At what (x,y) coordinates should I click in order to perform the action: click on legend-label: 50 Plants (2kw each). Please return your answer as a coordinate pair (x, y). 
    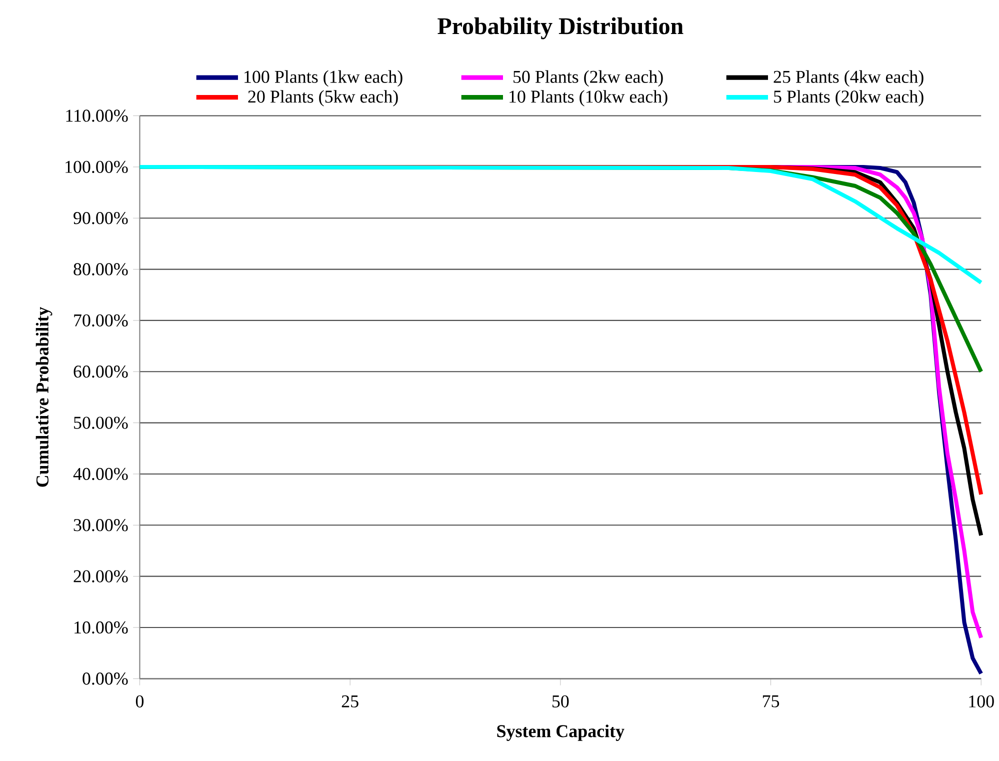
    Looking at the image, I should click on (588, 78).